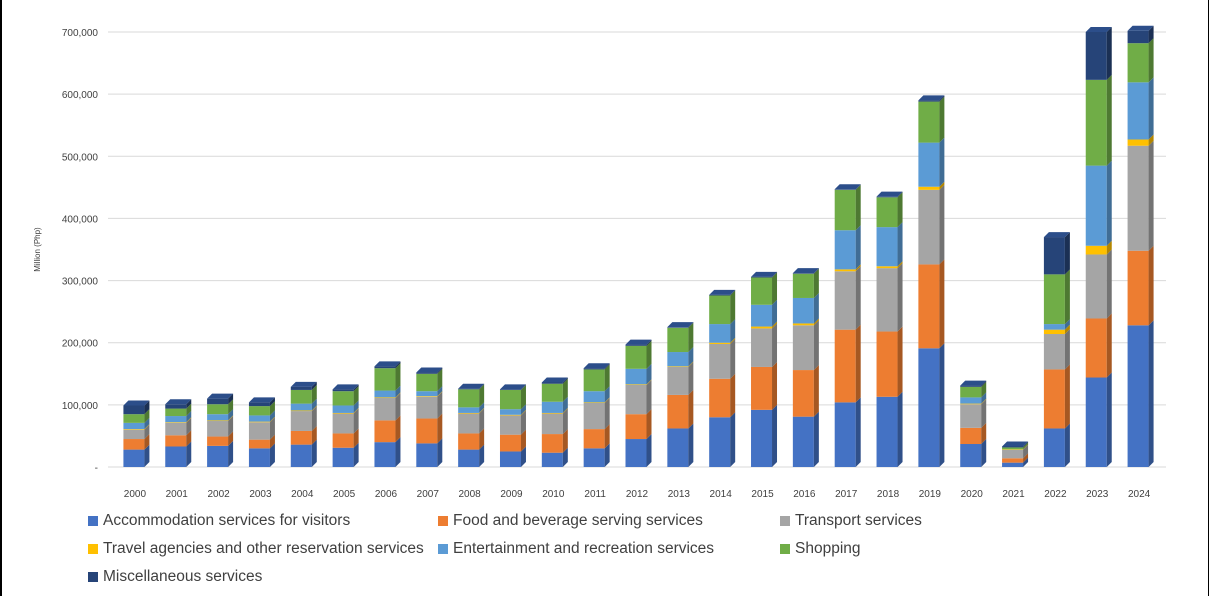  I want to click on x-tick-label: 2003, so click(260, 494).